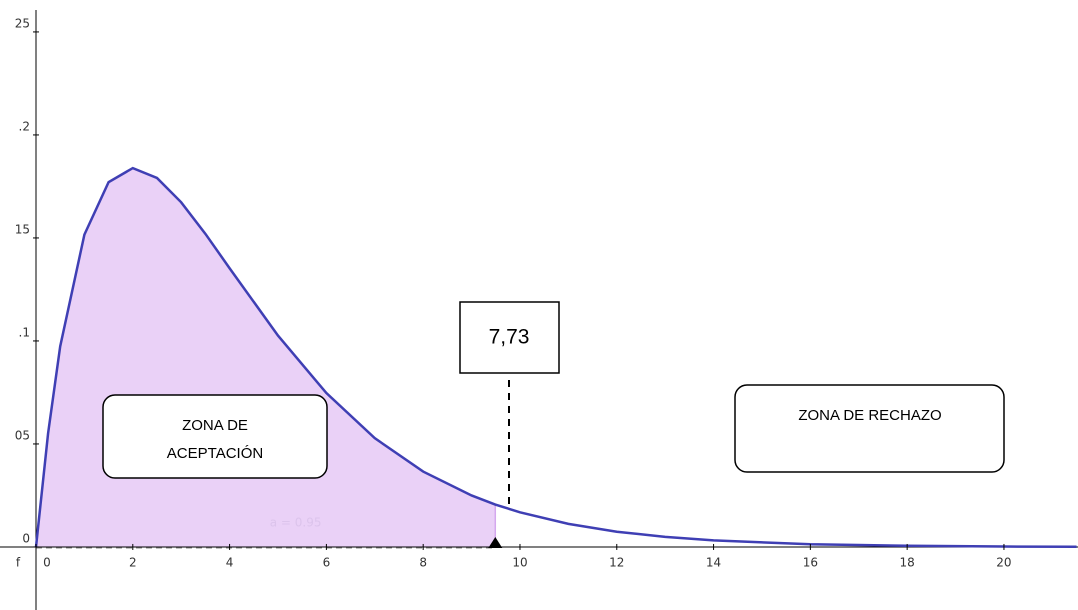 Image resolution: width=1078 pixels, height=610 pixels. Describe the element at coordinates (296, 522) in the screenshot. I see `area-label: a = 0.95` at that location.